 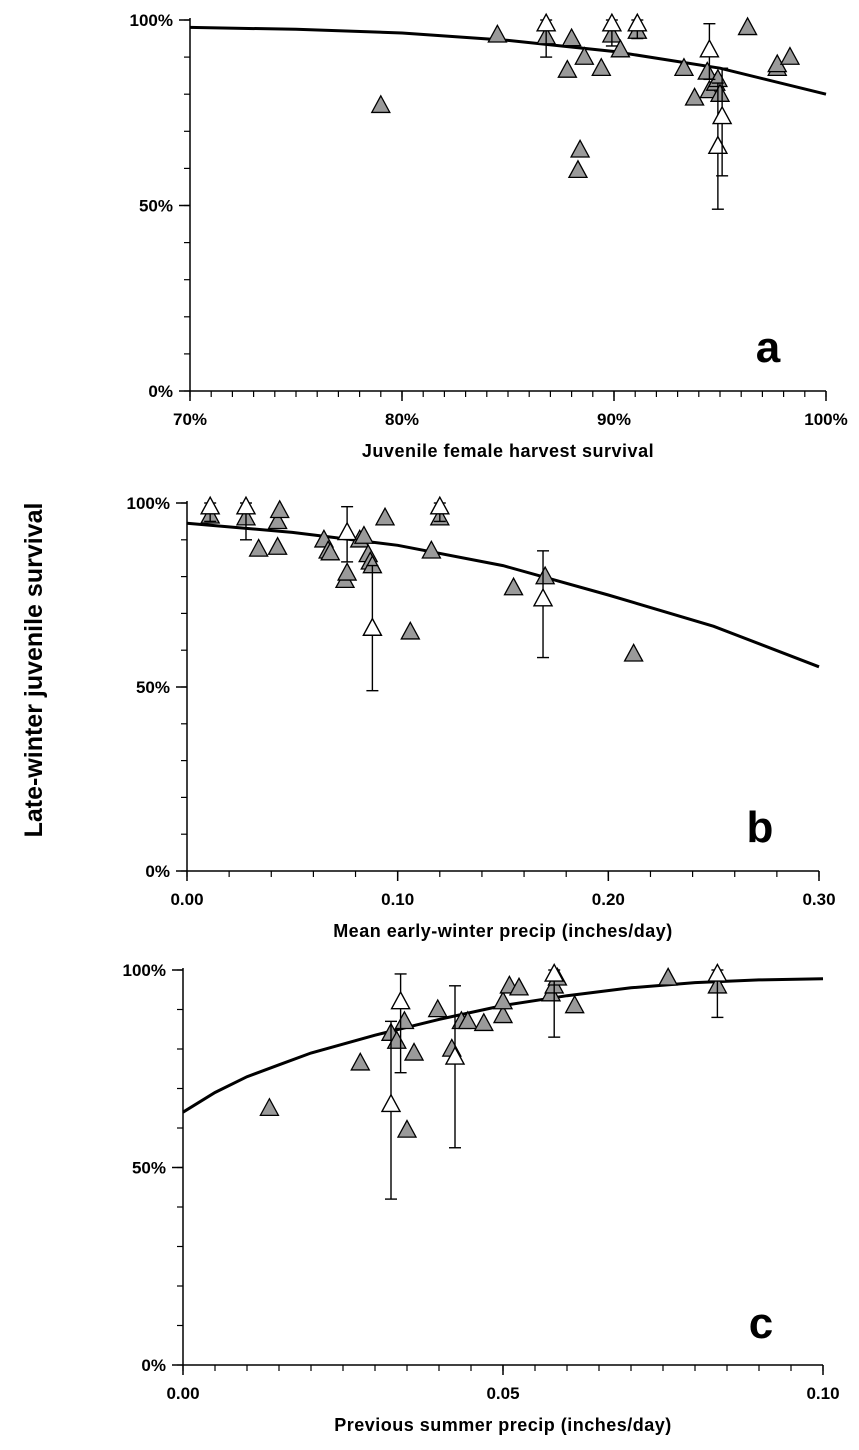 I want to click on x-axis-title: Juvenile female harvest survival, so click(x=508, y=451).